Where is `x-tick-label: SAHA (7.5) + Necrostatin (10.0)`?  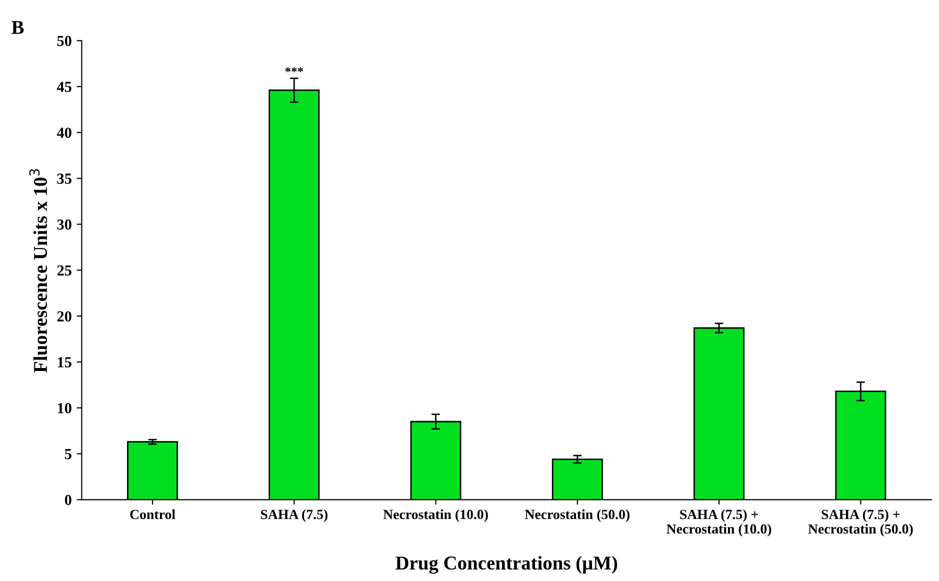 x-tick-label: SAHA (7.5) + Necrostatin (10.0) is located at coordinates (719, 522).